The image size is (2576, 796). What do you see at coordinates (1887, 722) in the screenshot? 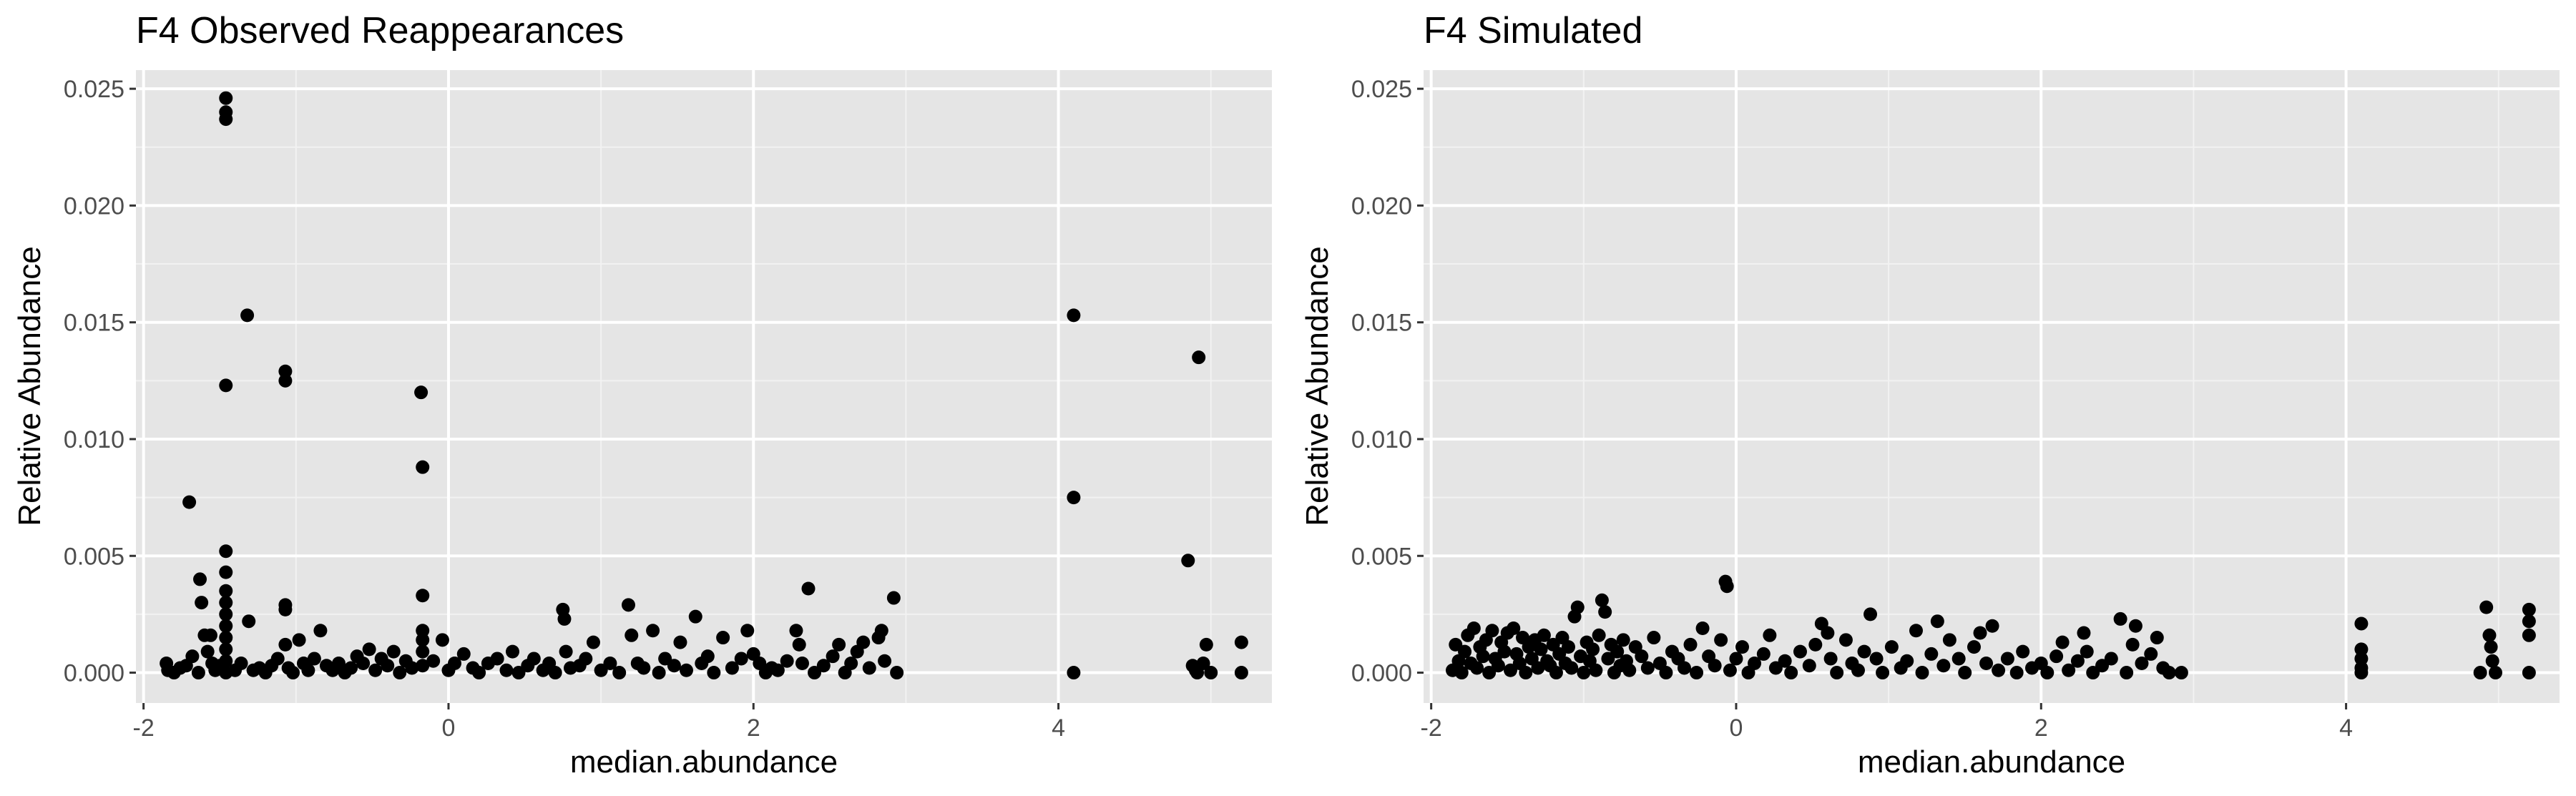
I see `x-axis: -2 0 2 4` at bounding box center [1887, 722].